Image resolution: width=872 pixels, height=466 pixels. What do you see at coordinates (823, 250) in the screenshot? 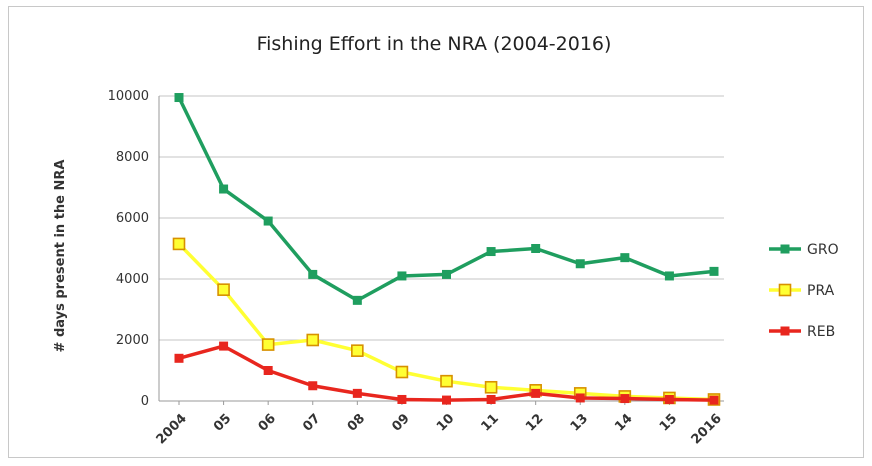
I see `gro-legend-label: GRO` at bounding box center [823, 250].